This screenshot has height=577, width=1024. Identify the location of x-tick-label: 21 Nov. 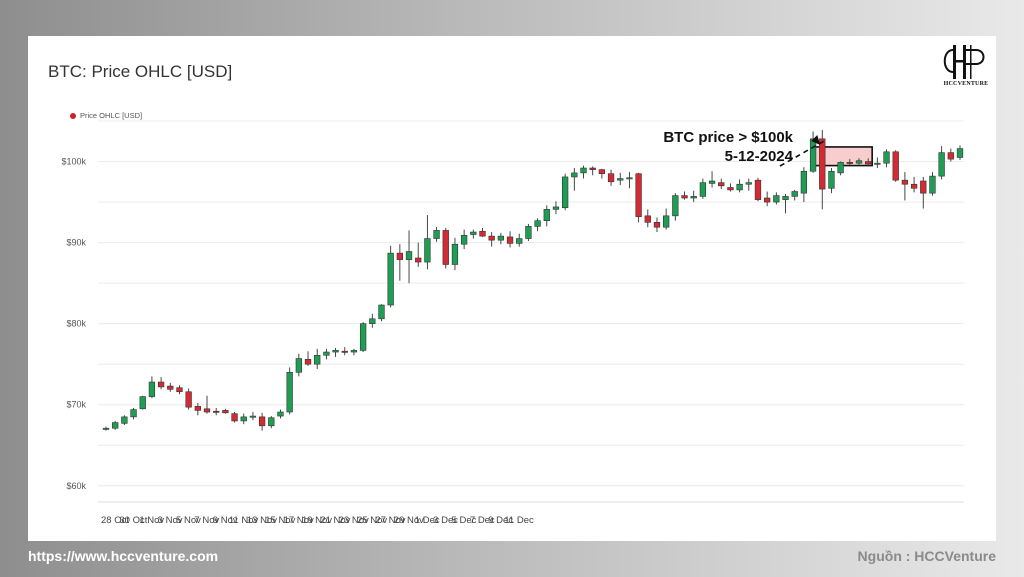
(335, 520).